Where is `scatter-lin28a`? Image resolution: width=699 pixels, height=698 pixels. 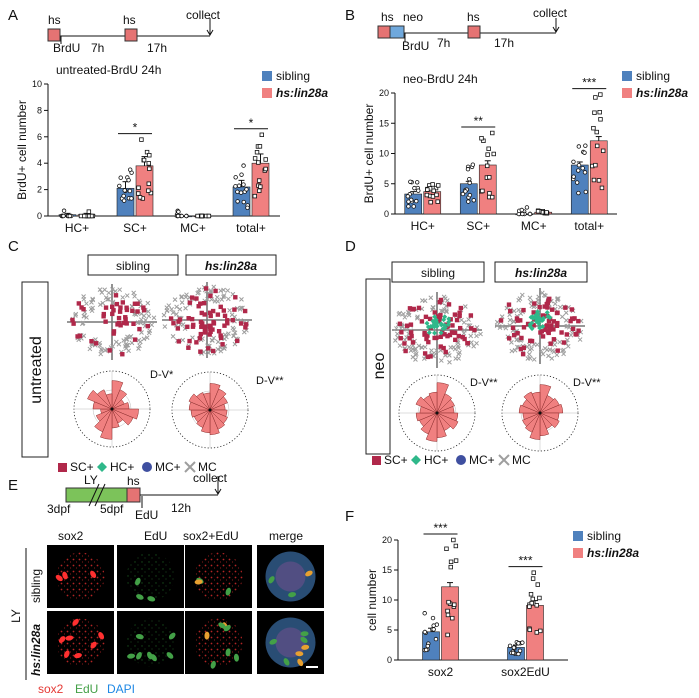
scatter-lin28a is located at coordinates (539, 326).